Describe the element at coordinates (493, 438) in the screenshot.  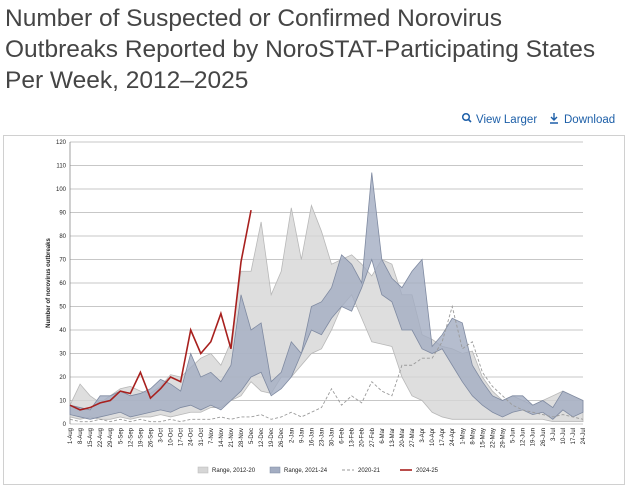
I see `x-tick-label: 22-May` at that location.